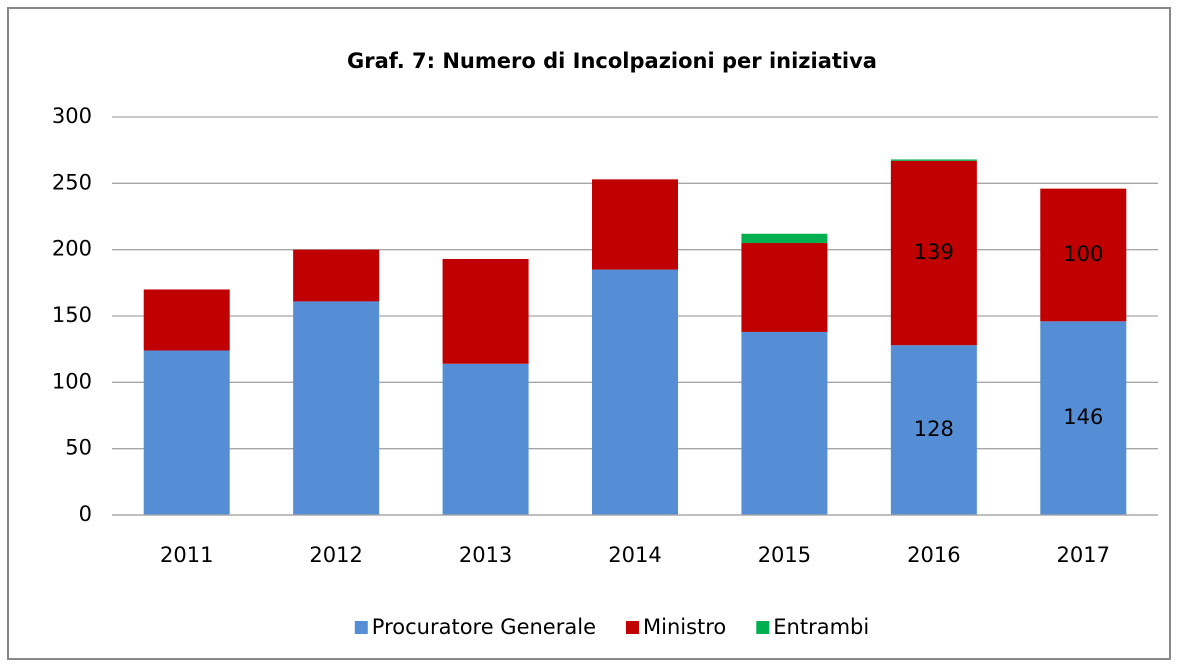  What do you see at coordinates (78, 448) in the screenshot?
I see `y-tick-label: 50` at bounding box center [78, 448].